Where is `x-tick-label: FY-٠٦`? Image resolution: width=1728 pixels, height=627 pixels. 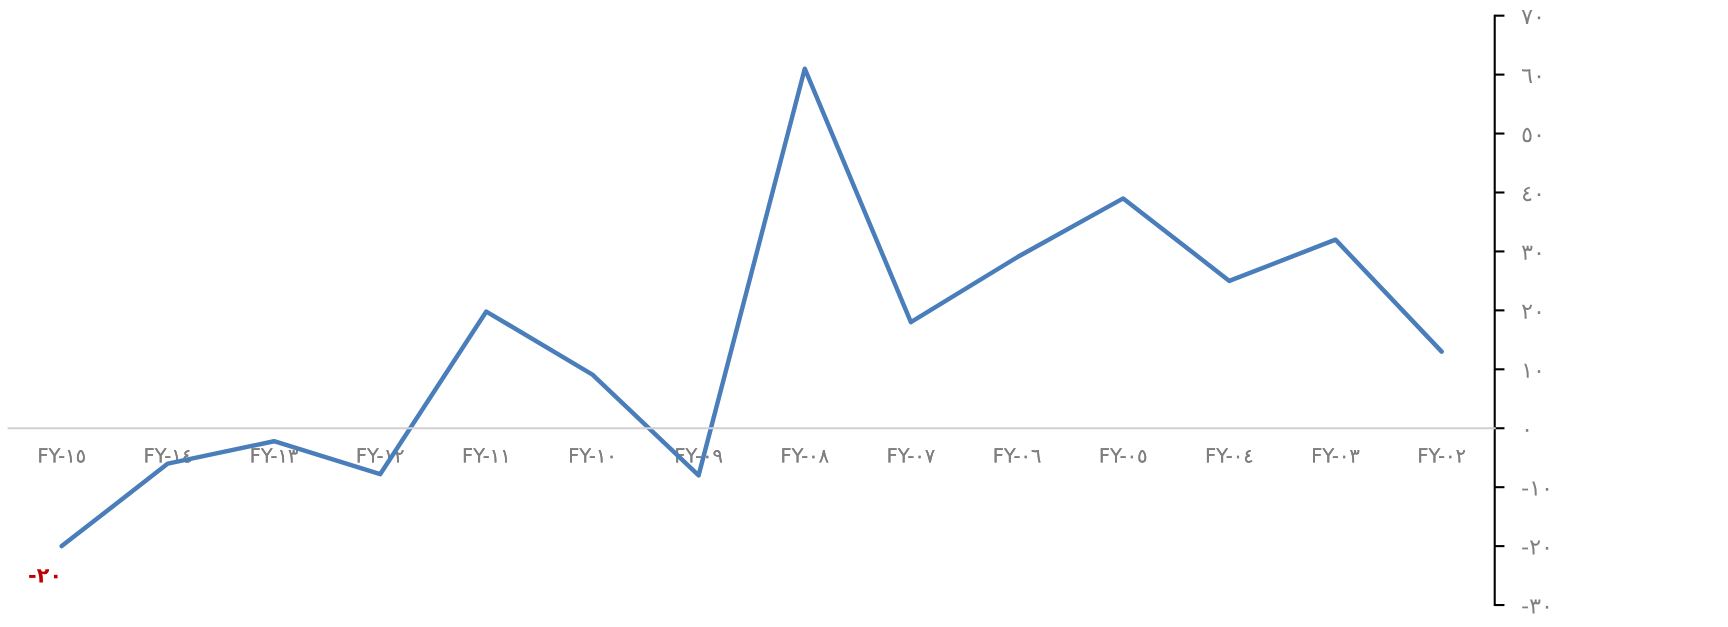
x-tick-label: FY-٠٦ is located at coordinates (1017, 455).